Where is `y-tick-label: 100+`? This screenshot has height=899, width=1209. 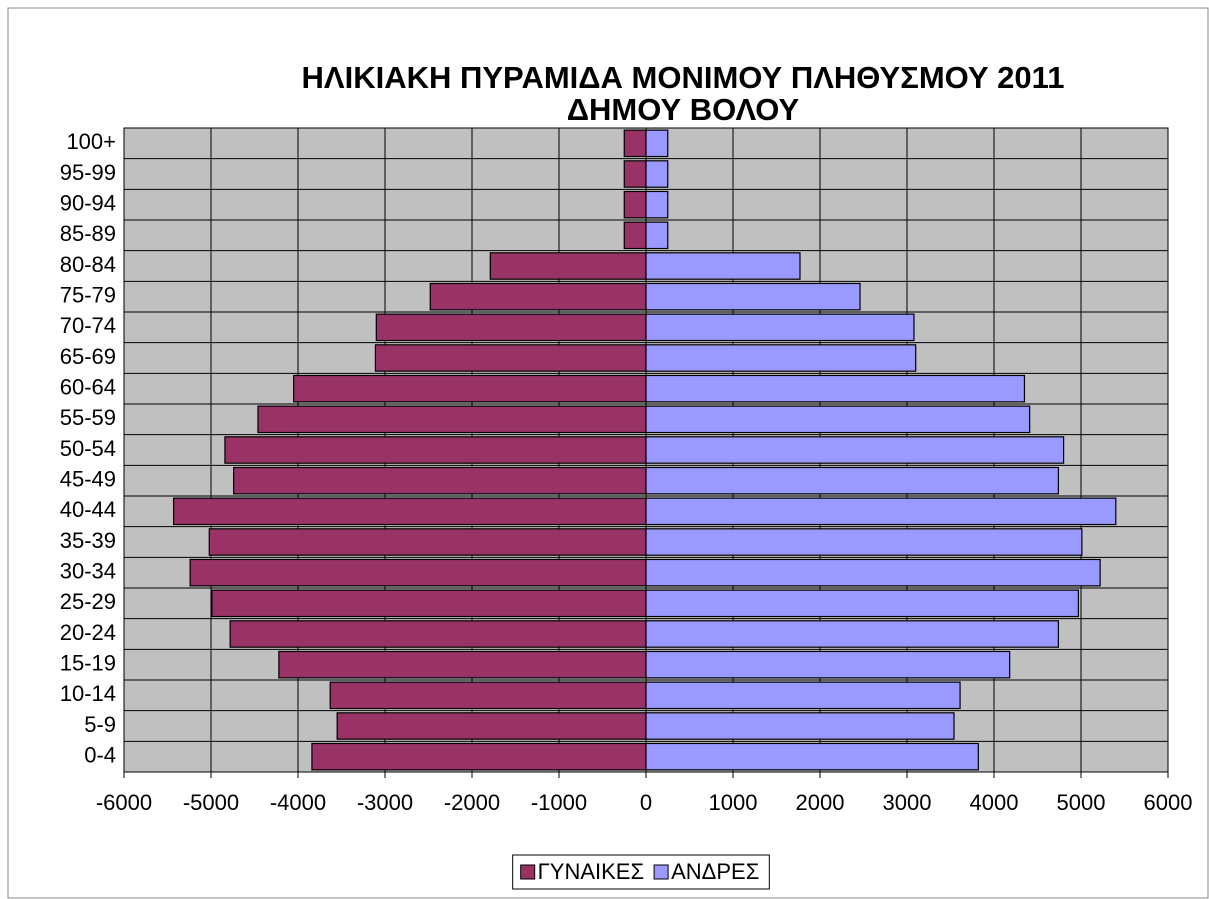 y-tick-label: 100+ is located at coordinates (91, 141).